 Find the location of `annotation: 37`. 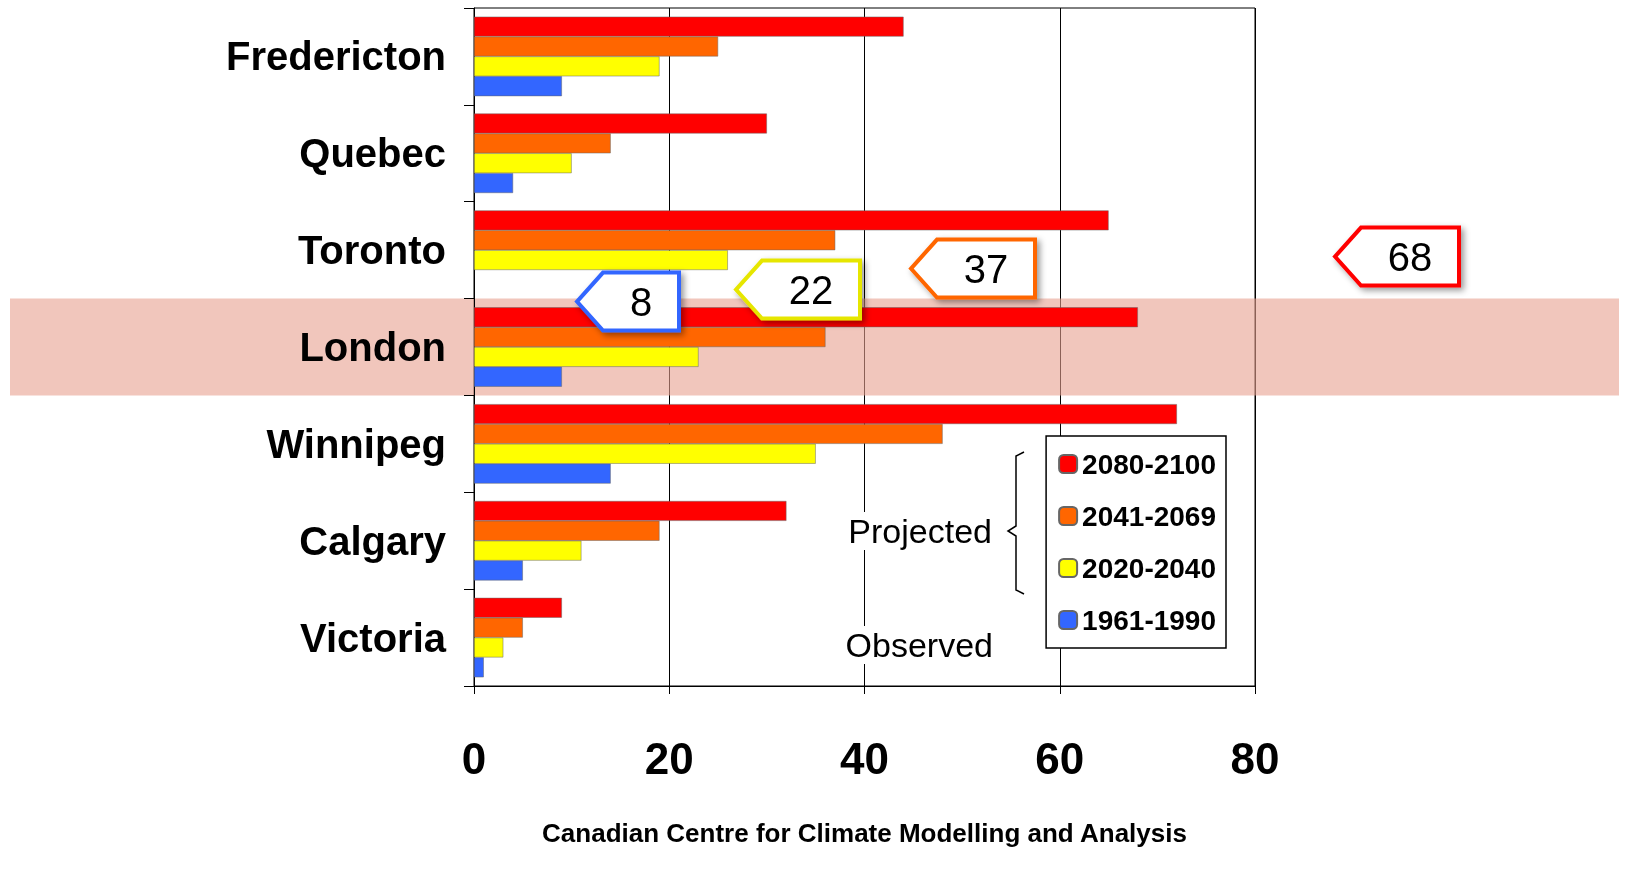

annotation: 37 is located at coordinates (986, 268).